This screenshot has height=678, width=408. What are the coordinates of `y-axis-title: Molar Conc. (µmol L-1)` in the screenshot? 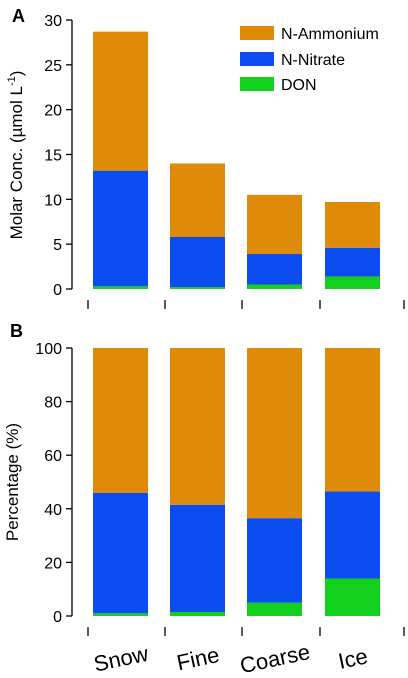 It's located at (16, 155).